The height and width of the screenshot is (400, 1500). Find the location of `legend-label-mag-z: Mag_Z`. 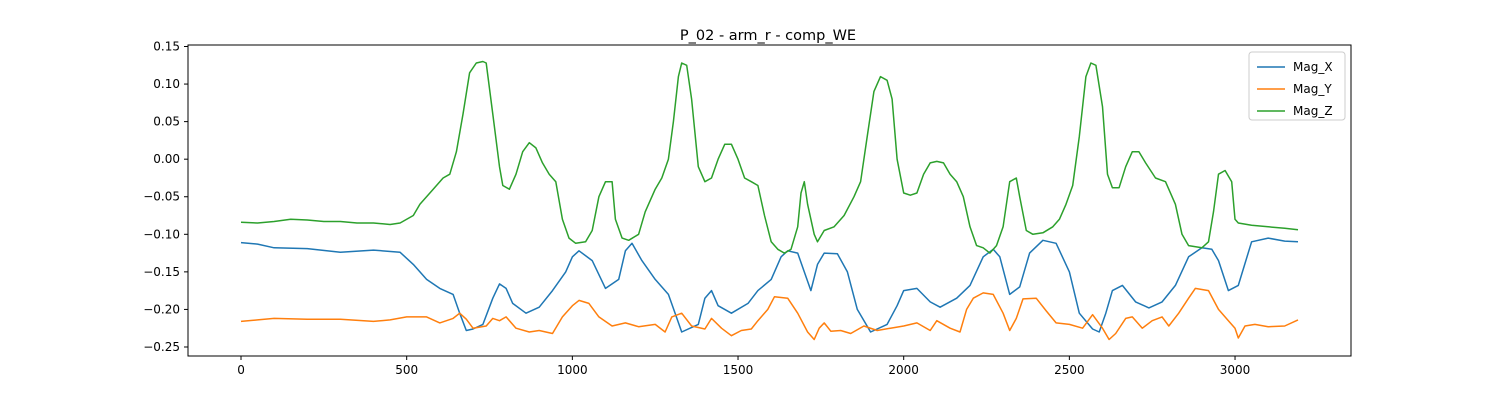

legend-label-mag-z: Mag_Z is located at coordinates (1313, 111).